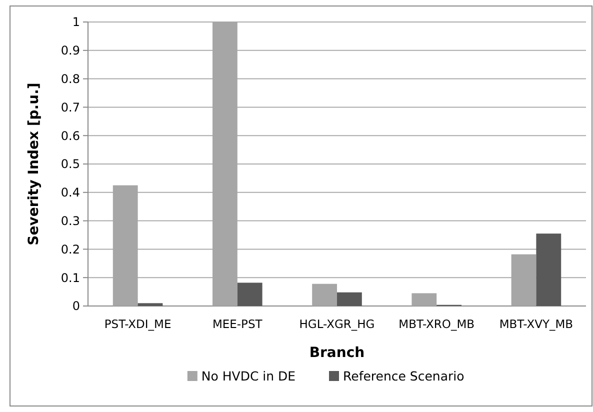  What do you see at coordinates (70, 79) in the screenshot?
I see `y-tick-label: 0.8` at bounding box center [70, 79].